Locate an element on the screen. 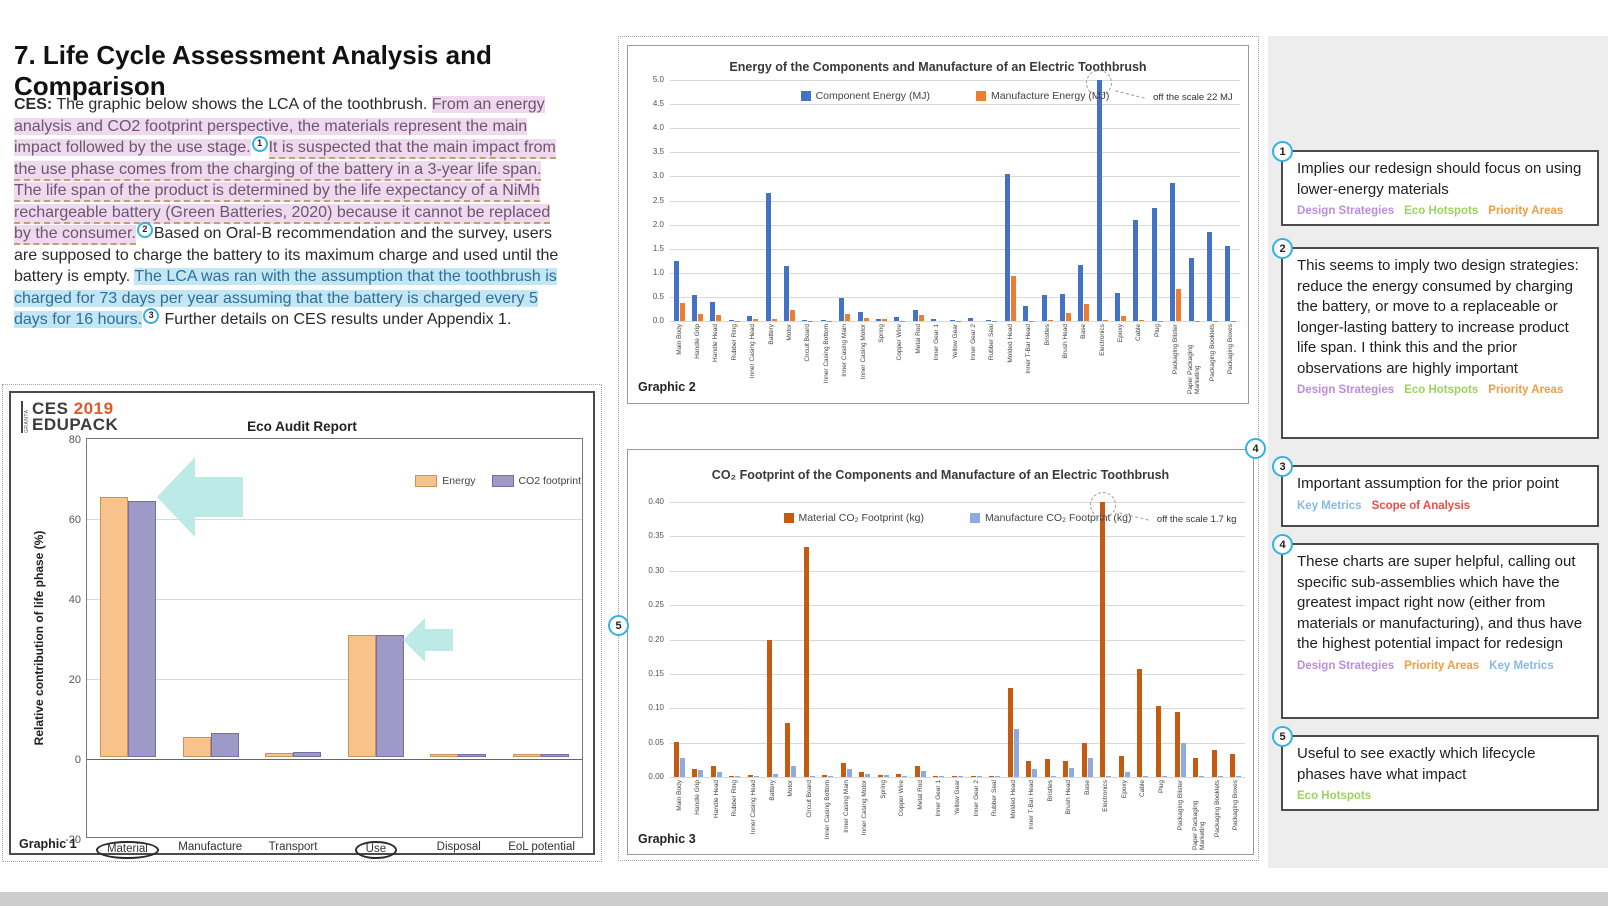 This screenshot has width=1608, height=906. note-number-badge: 3 is located at coordinates (1282, 466).